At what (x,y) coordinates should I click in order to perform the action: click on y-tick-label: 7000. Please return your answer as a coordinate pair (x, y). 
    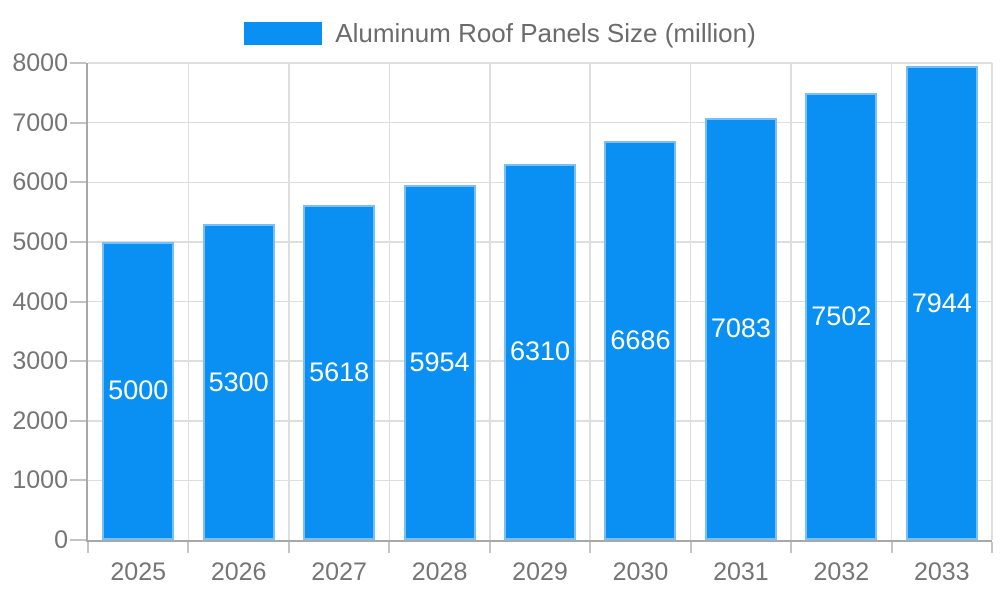
    Looking at the image, I should click on (40, 122).